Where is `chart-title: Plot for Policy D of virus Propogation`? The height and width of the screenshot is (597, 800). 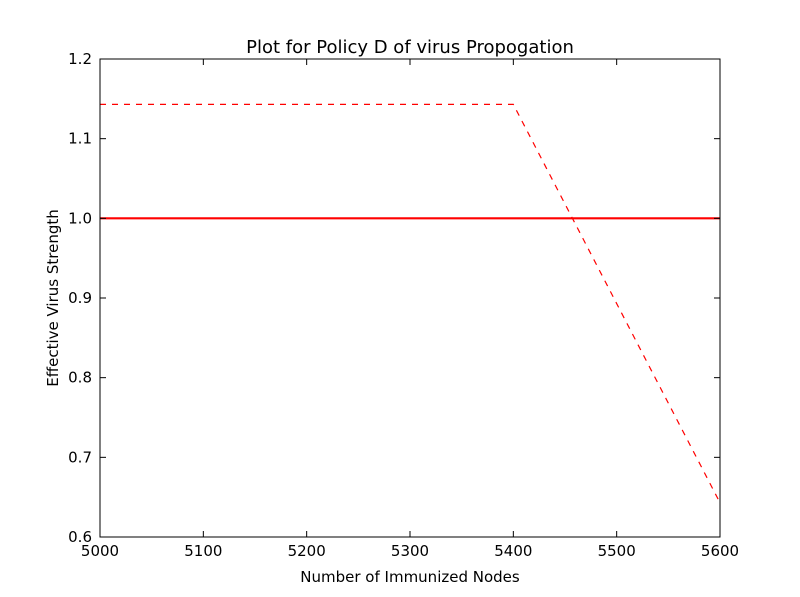
chart-title: Plot for Policy D of virus Propogation is located at coordinates (410, 47).